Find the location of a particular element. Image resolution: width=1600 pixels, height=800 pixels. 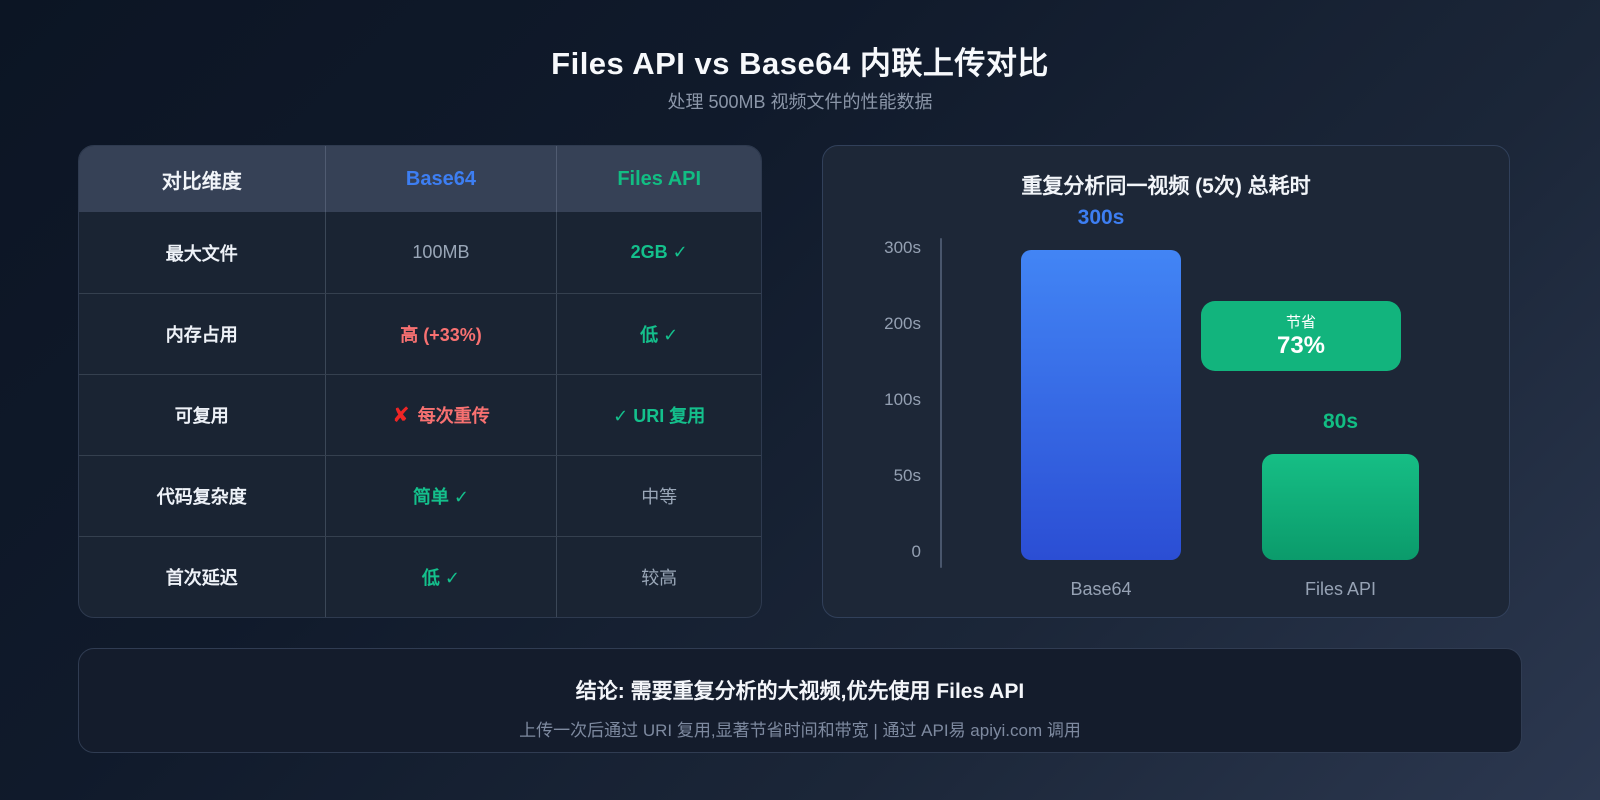

y-axis-labels: 300s 200s 100s 50s 0 is located at coordinates (878, 400).